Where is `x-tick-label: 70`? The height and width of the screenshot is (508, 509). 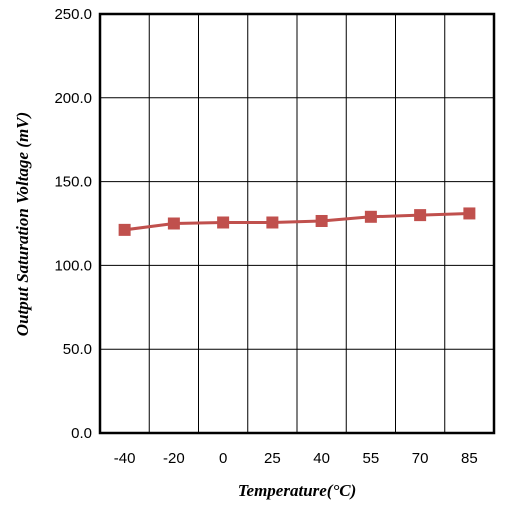 x-tick-label: 70 is located at coordinates (420, 458).